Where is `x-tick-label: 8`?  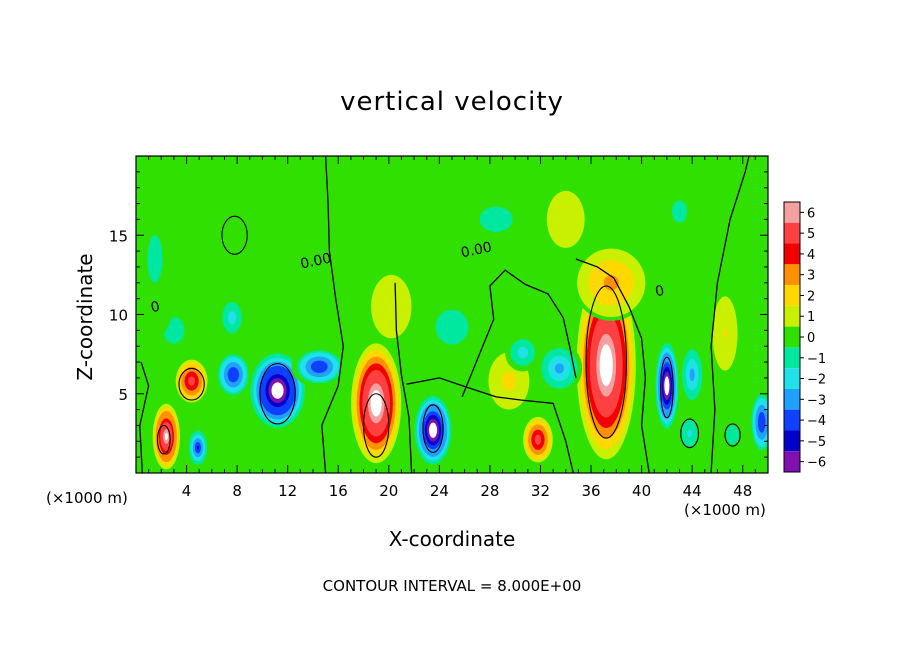
x-tick-label: 8 is located at coordinates (237, 491).